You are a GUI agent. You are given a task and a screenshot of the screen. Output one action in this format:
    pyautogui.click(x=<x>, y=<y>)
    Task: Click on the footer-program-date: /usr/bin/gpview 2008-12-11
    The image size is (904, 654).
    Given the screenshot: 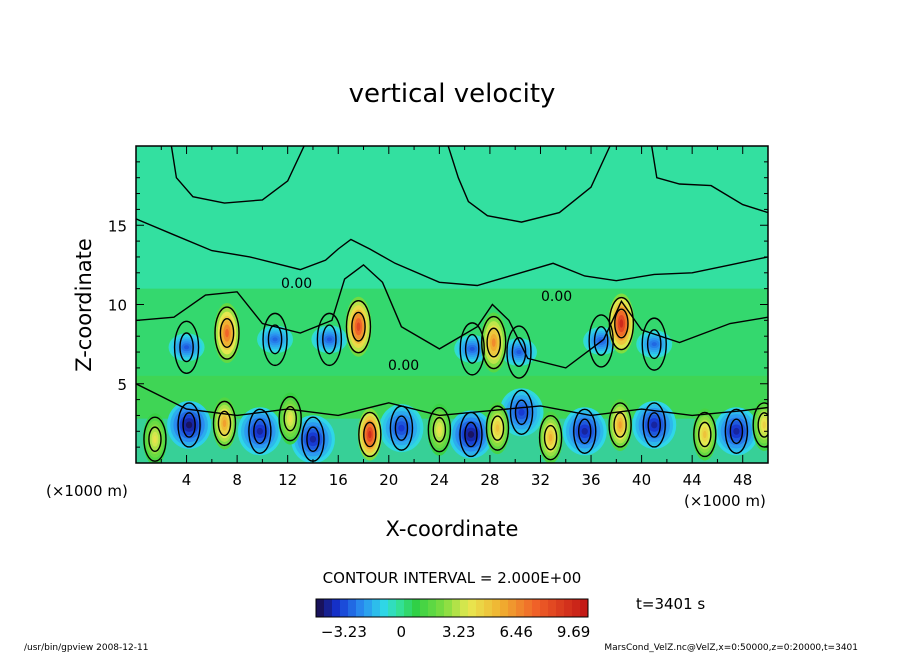 What is the action you would take?
    pyautogui.click(x=86, y=648)
    